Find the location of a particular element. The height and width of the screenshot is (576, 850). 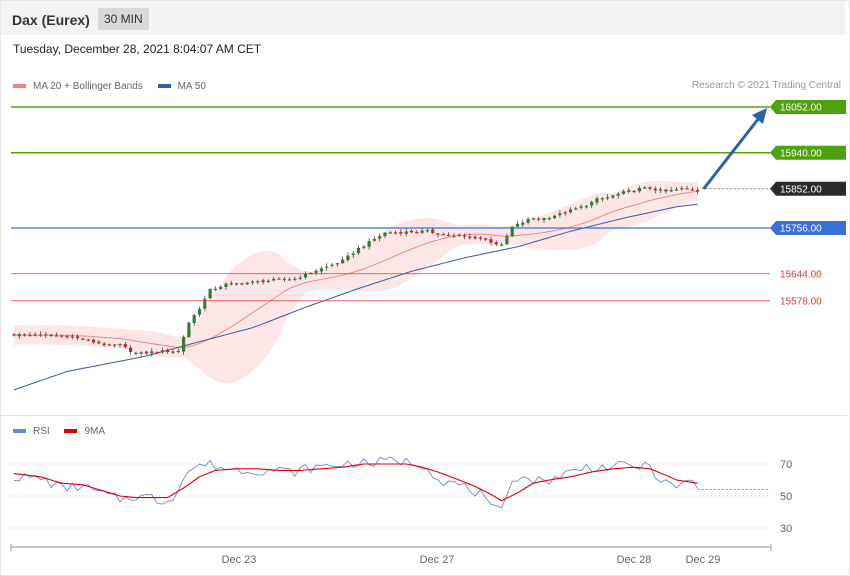

current-price-label: 15852.00 is located at coordinates (808, 188).